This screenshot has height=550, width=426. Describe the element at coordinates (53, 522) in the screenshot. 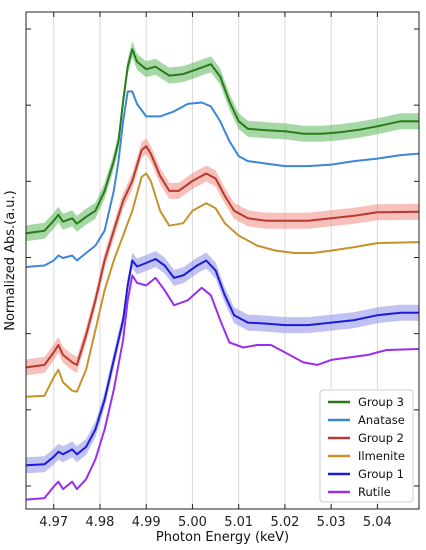

I see `x-tick-label: 4.97` at that location.